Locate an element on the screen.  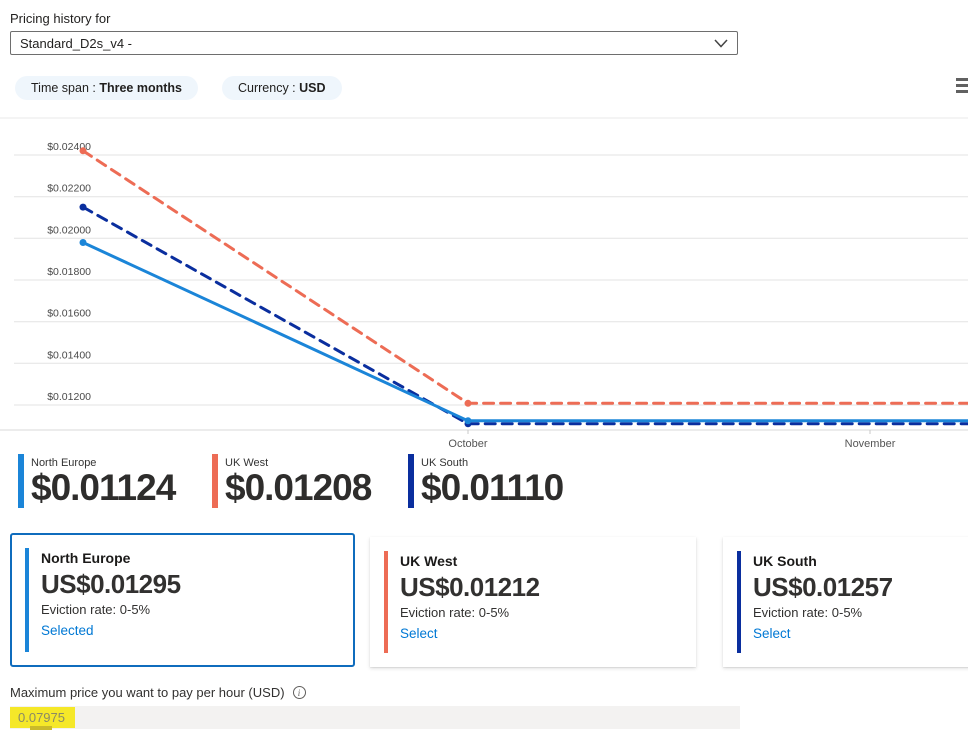
max-price-value: 0.07975 is located at coordinates (42, 717).